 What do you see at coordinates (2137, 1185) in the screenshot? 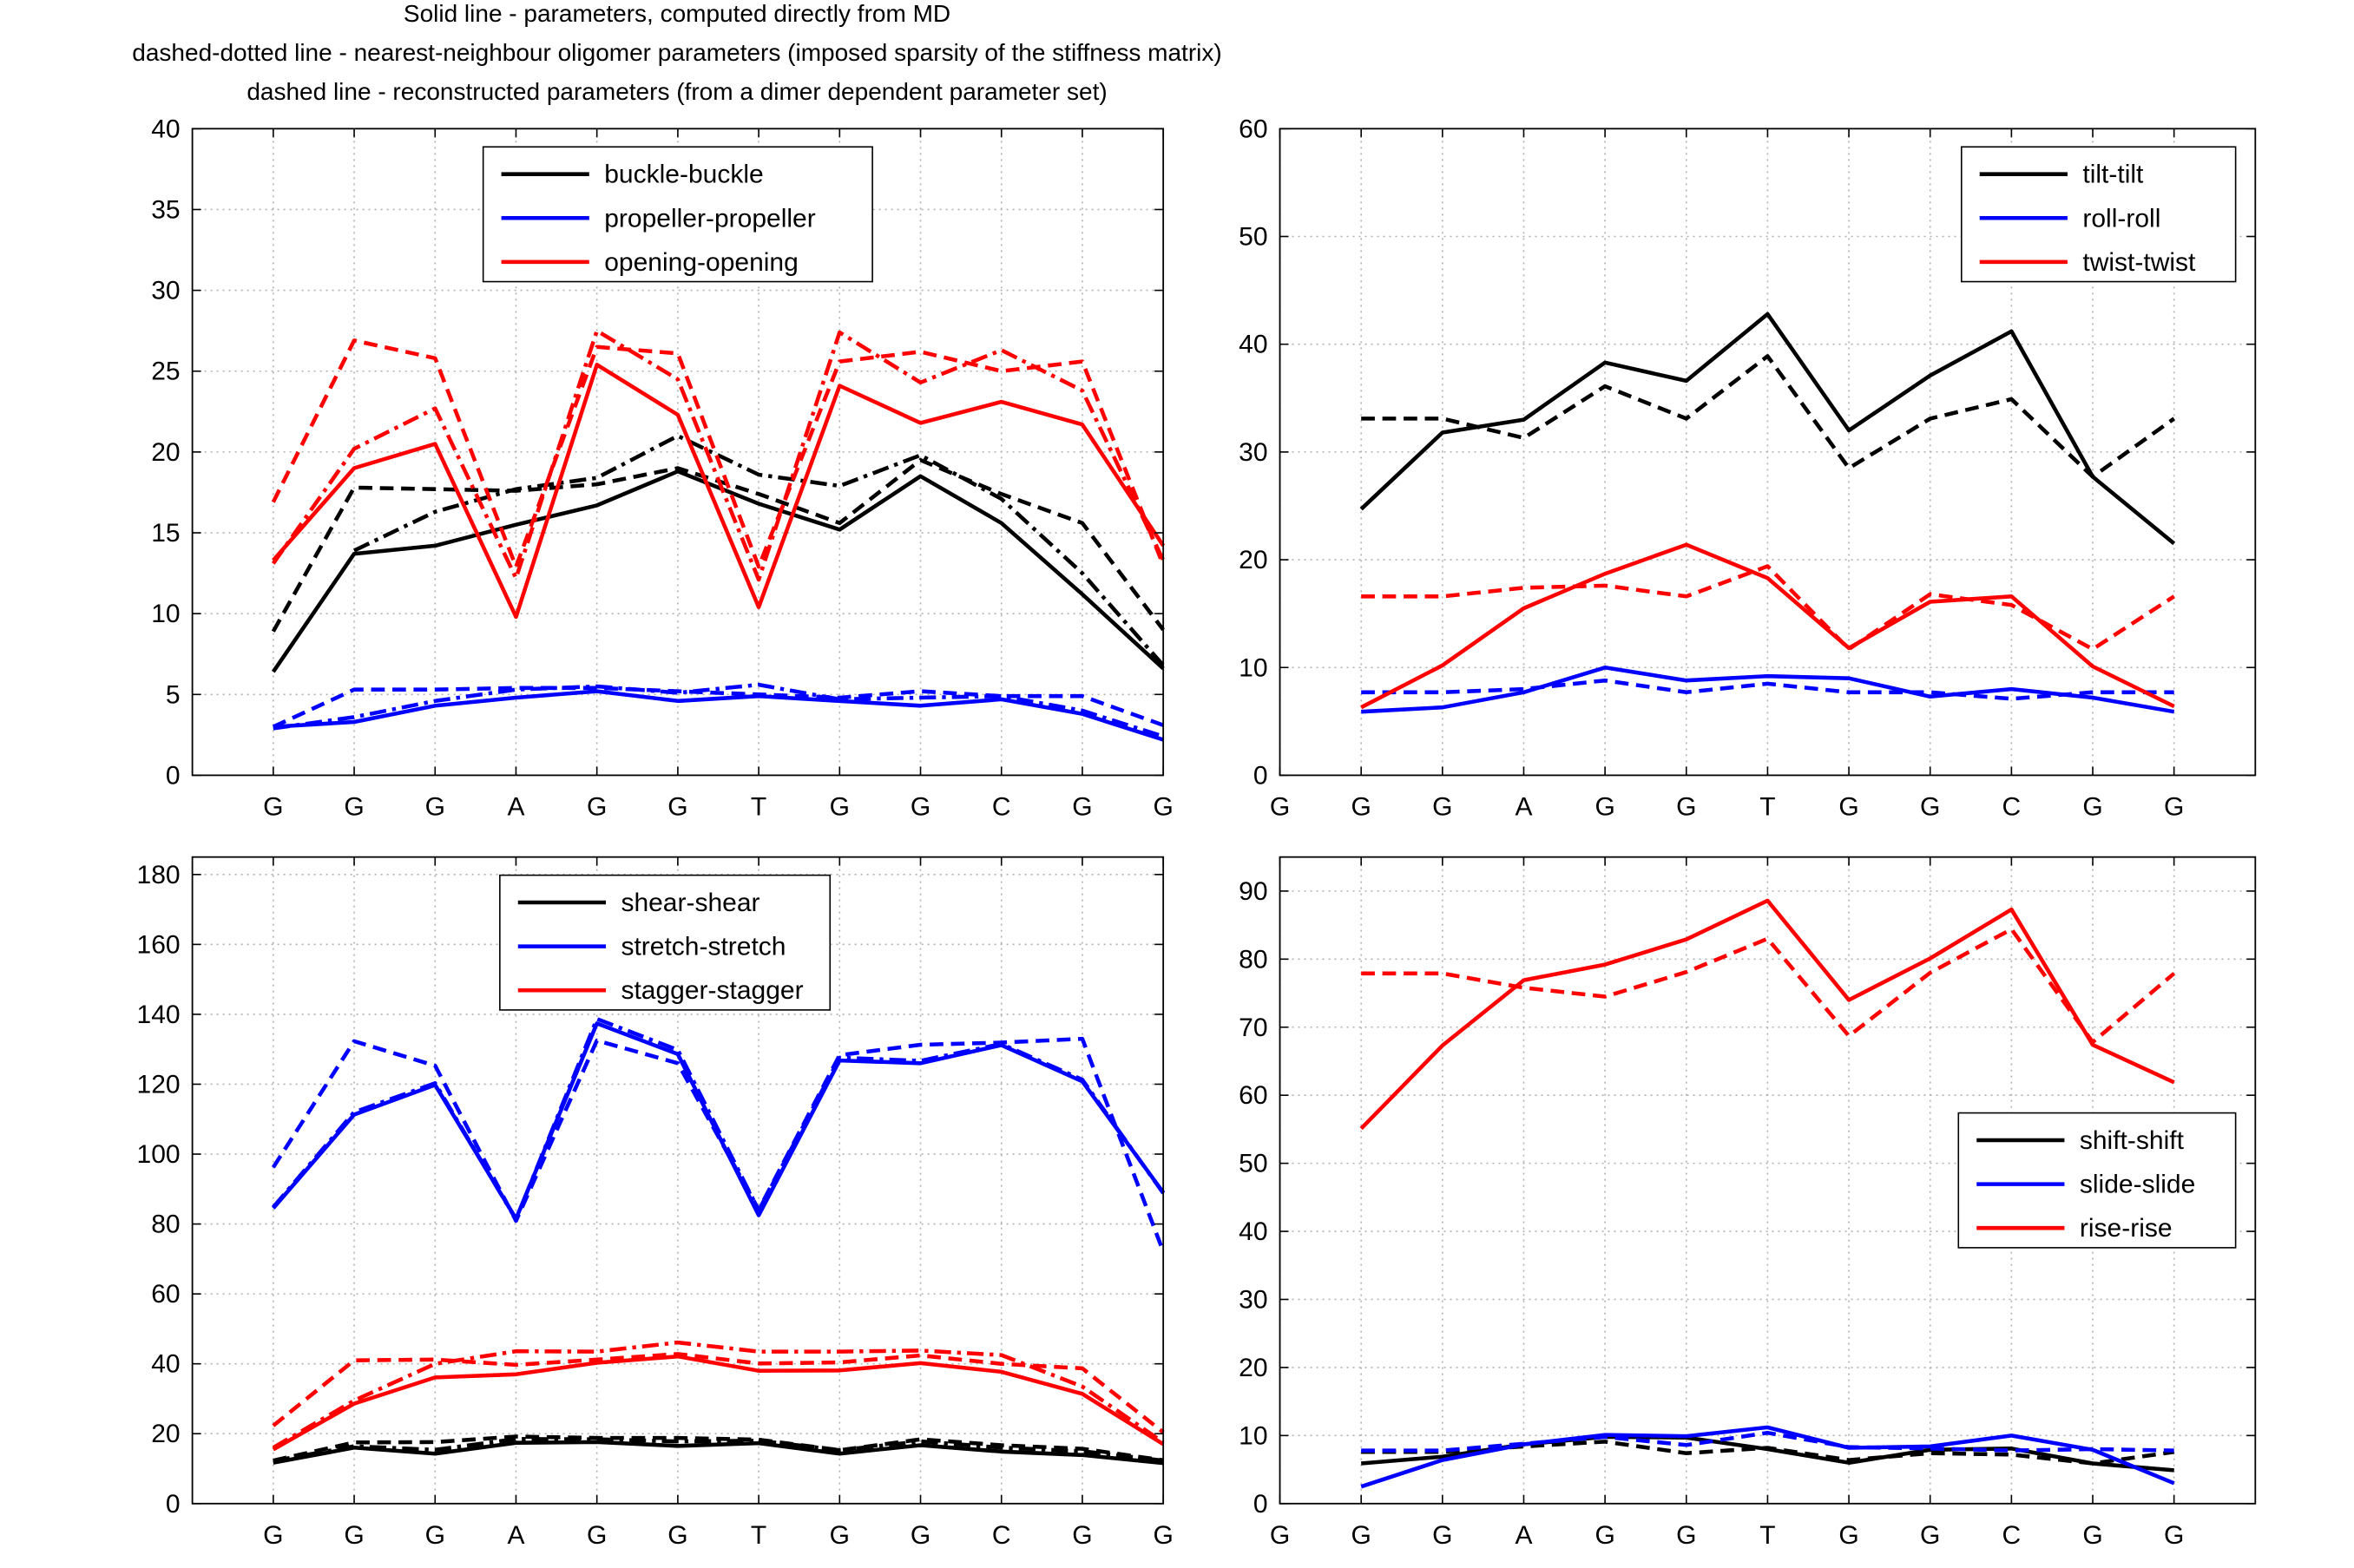
I see `legend-label-slide-slide: slide-slide` at bounding box center [2137, 1185].